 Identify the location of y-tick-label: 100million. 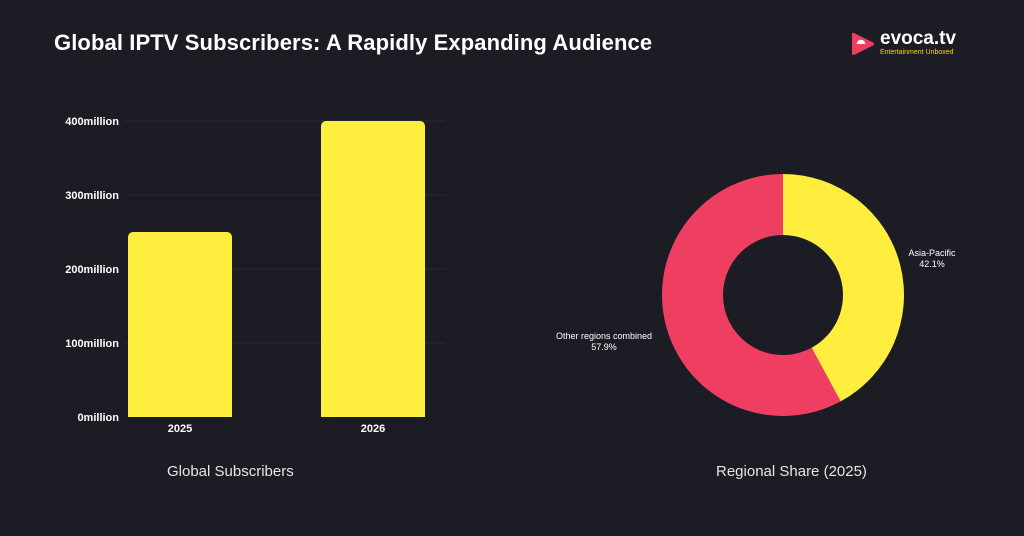
(92, 344).